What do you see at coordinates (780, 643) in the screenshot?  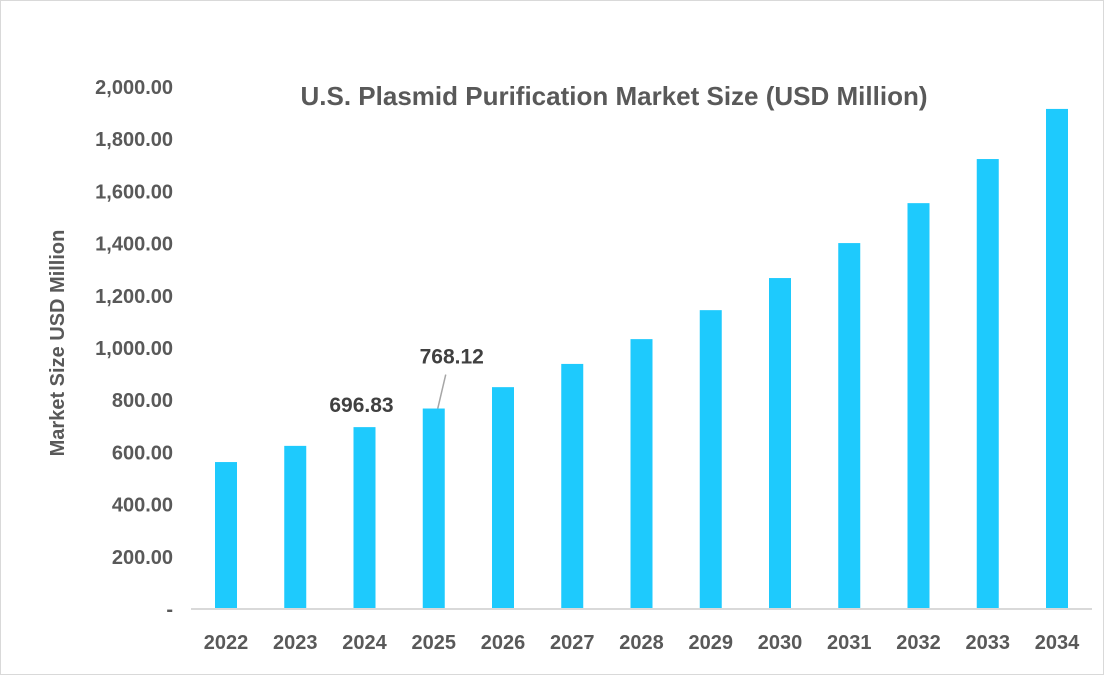 I see `x-tick-label: 2030` at bounding box center [780, 643].